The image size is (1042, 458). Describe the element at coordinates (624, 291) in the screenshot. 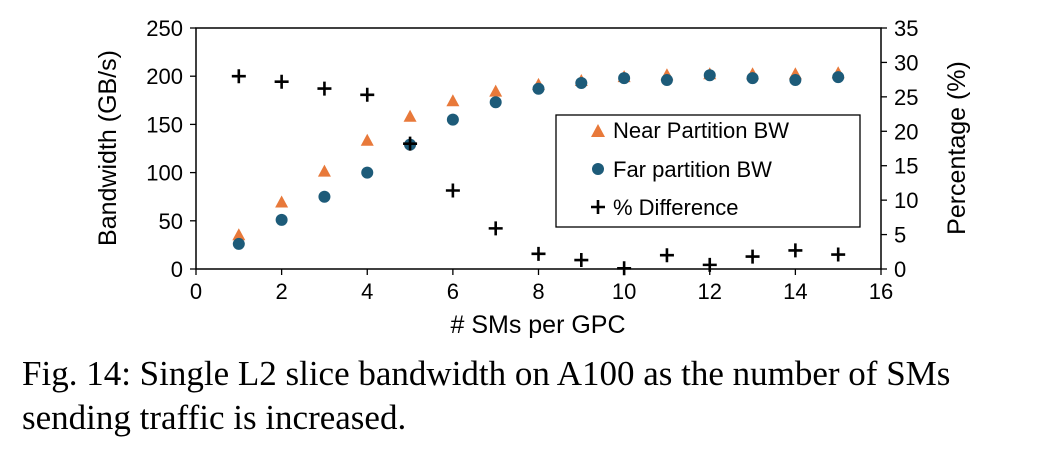

I see `x-tick-label: 10` at that location.